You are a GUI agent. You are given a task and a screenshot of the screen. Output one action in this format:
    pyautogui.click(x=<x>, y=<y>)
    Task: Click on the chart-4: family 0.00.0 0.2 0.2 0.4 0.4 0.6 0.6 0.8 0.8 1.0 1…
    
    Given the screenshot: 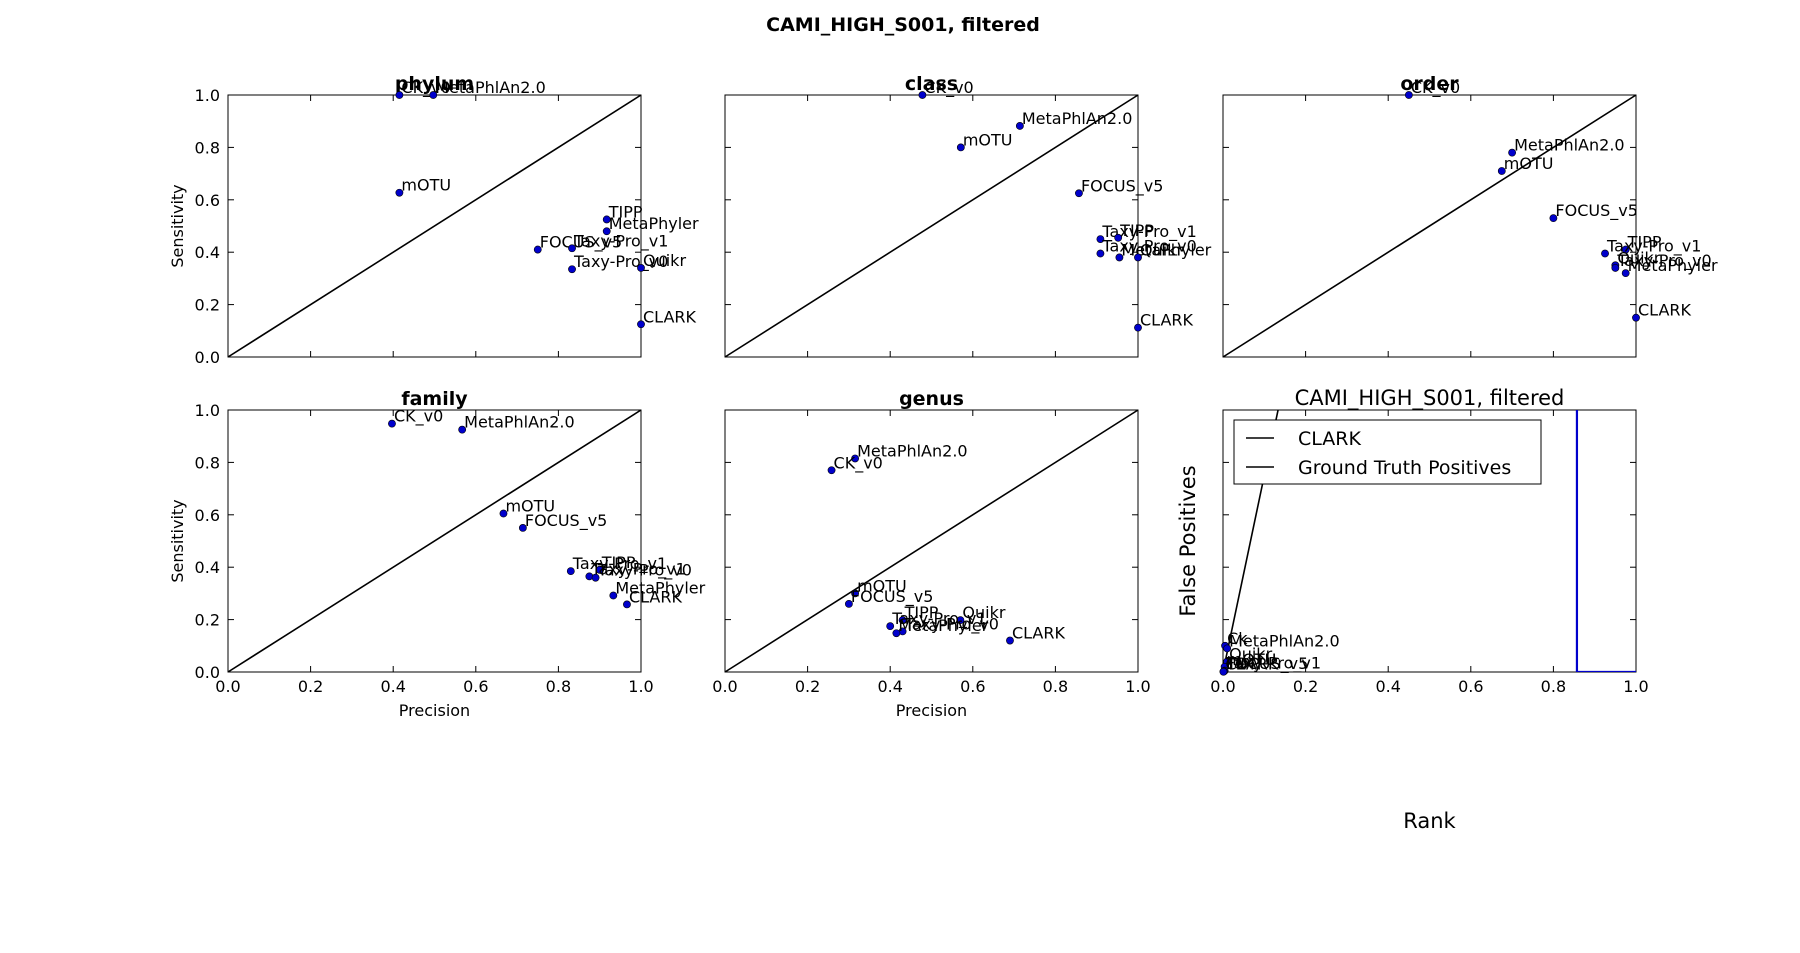 What is the action you would take?
    pyautogui.click(x=437, y=554)
    